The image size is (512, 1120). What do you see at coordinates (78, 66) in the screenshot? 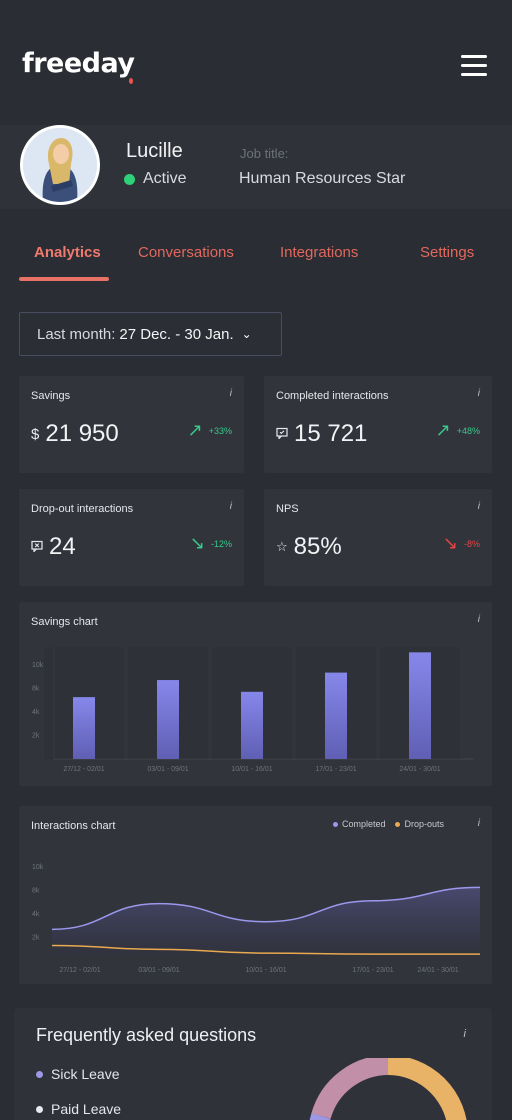
I see `freeday-logo: freeday` at bounding box center [78, 66].